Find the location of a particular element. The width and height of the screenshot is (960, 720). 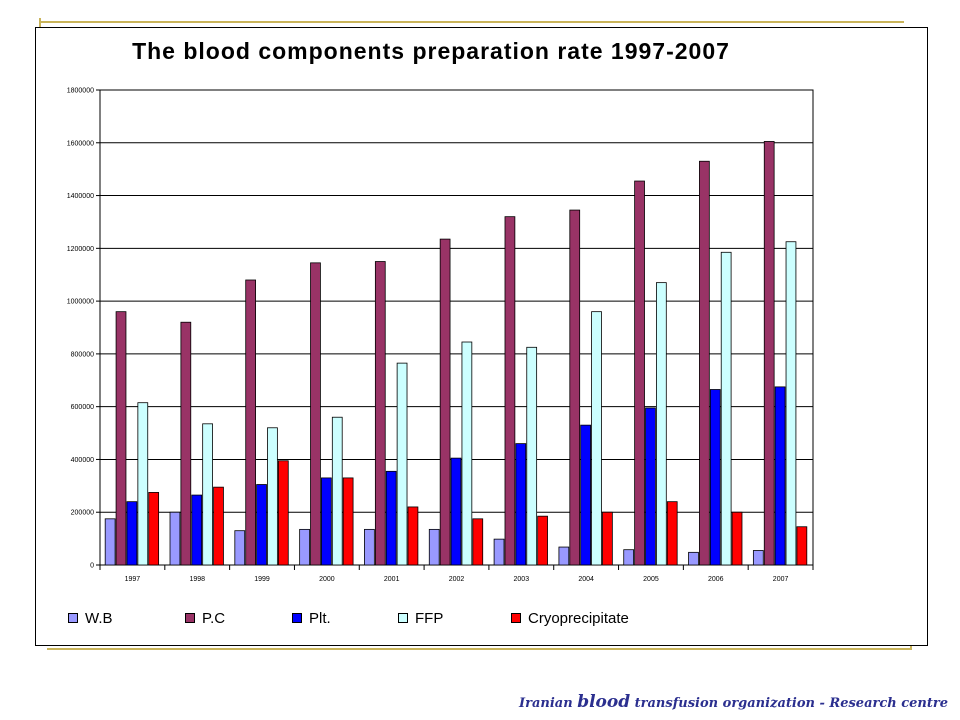

bar-ffp-1998 is located at coordinates (207, 494).